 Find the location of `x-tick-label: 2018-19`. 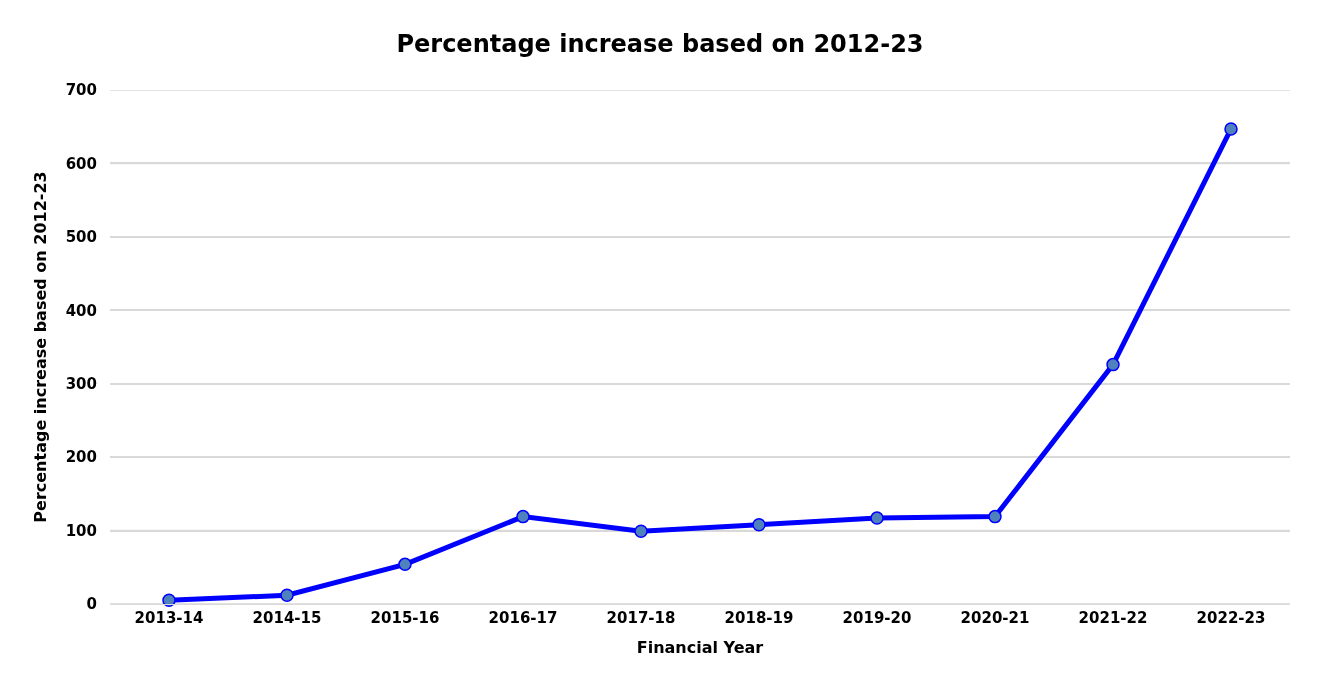

x-tick-label: 2018-19 is located at coordinates (759, 618).